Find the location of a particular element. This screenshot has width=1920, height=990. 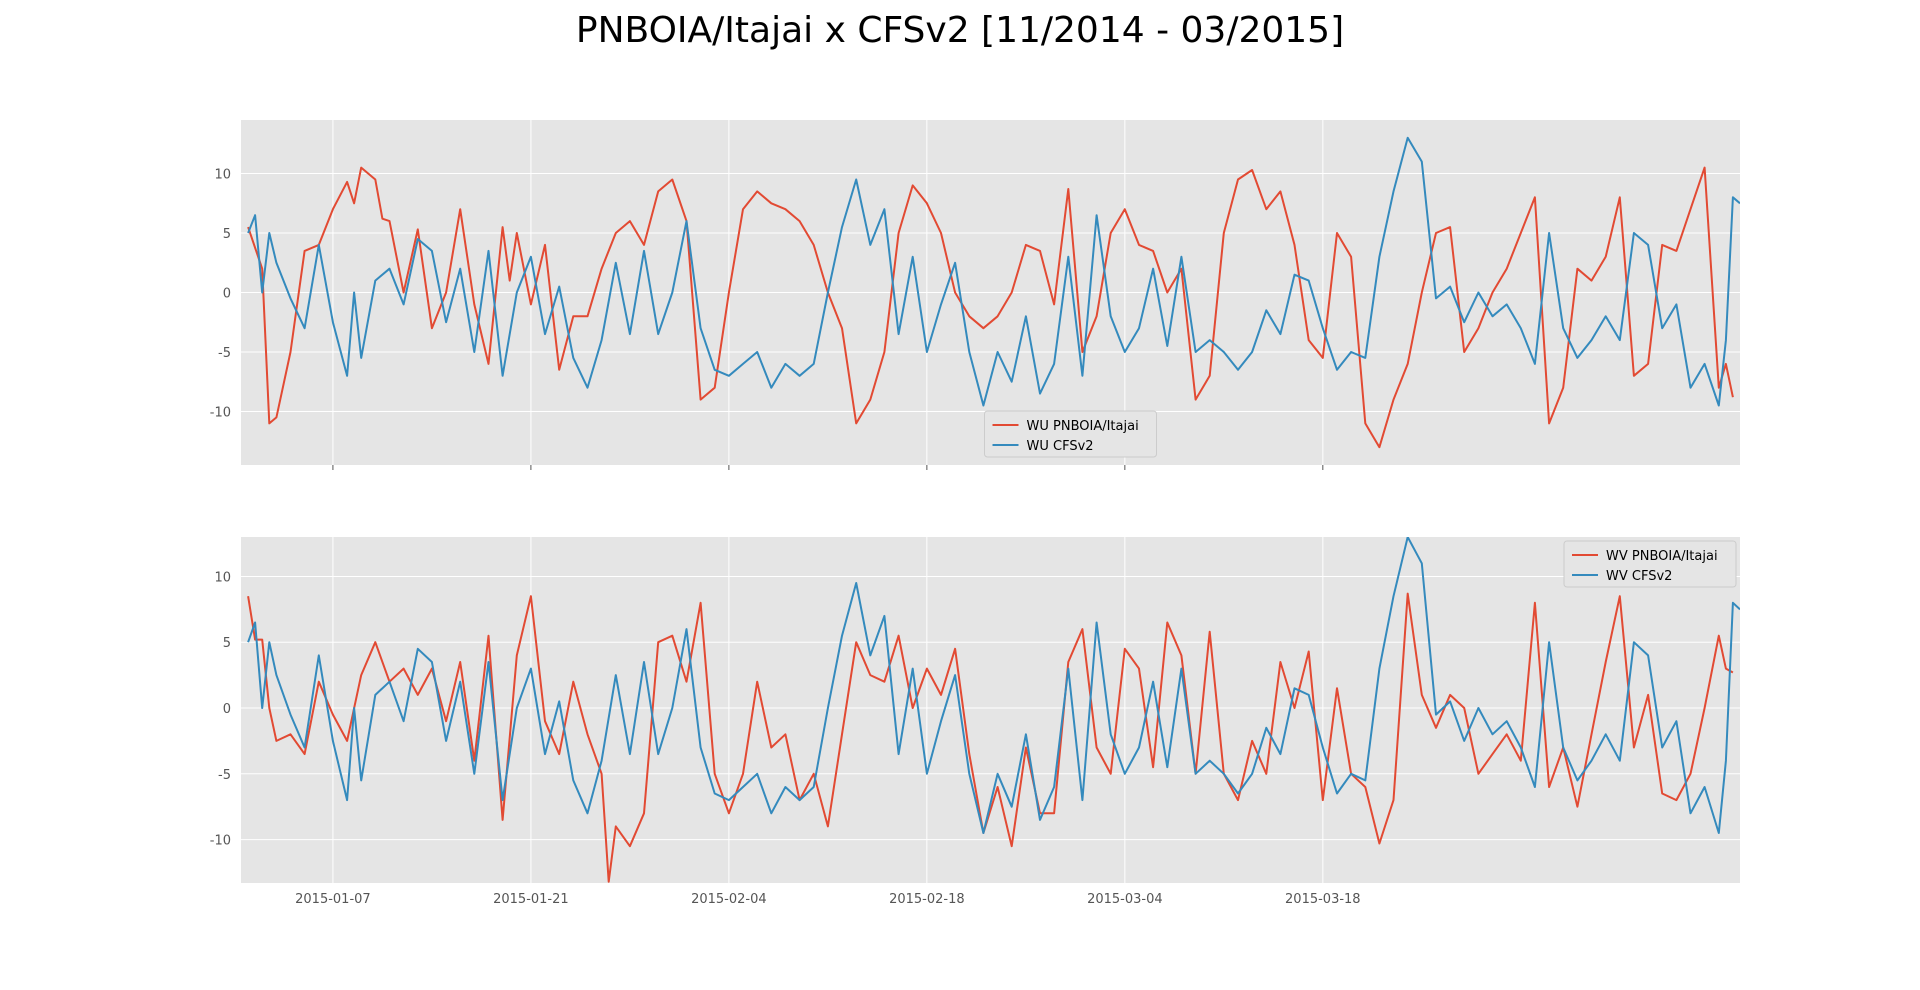

legend-label: WV PNBOIA/Itajai is located at coordinates (1662, 556).